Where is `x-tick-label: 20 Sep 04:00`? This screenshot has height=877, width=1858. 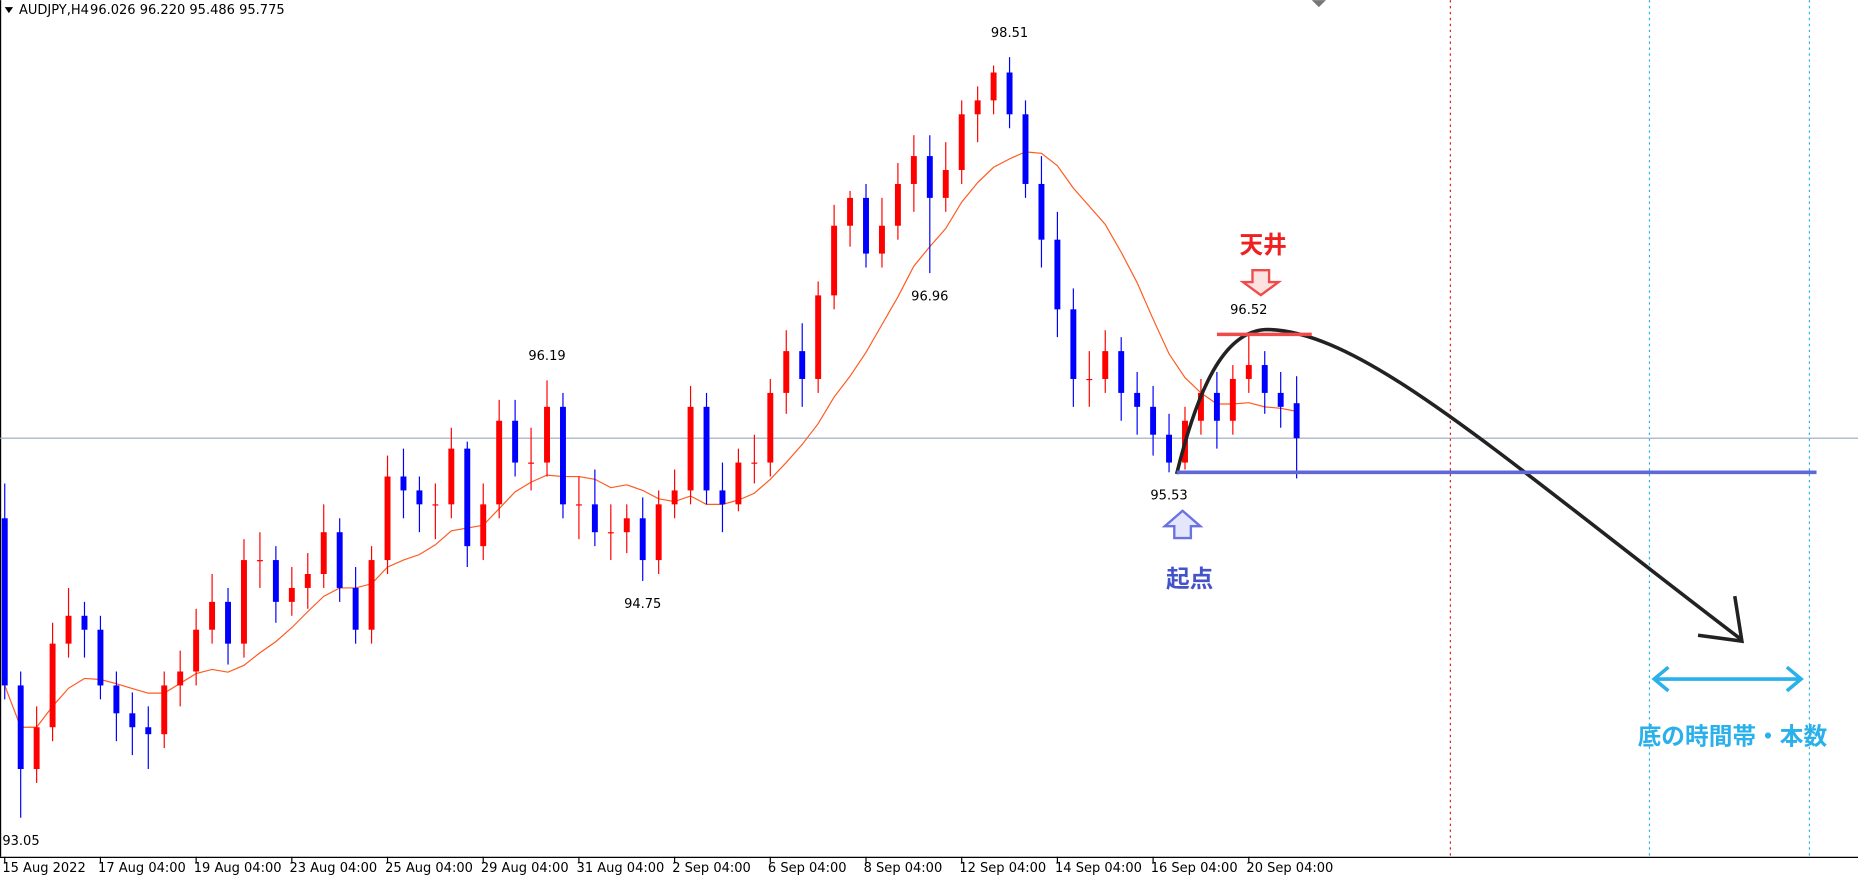 x-tick-label: 20 Sep 04:00 is located at coordinates (1289, 868).